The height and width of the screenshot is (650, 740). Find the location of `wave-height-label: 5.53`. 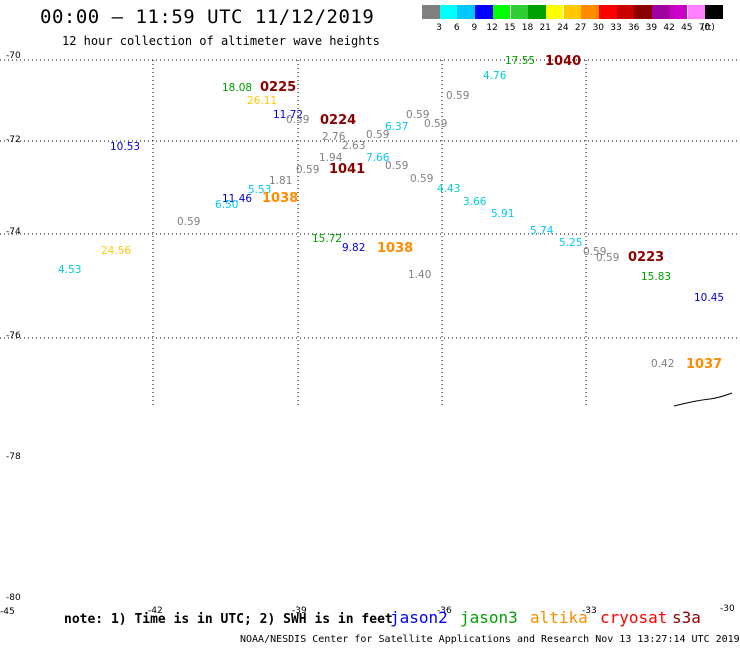

wave-height-label: 5.53 is located at coordinates (260, 190).